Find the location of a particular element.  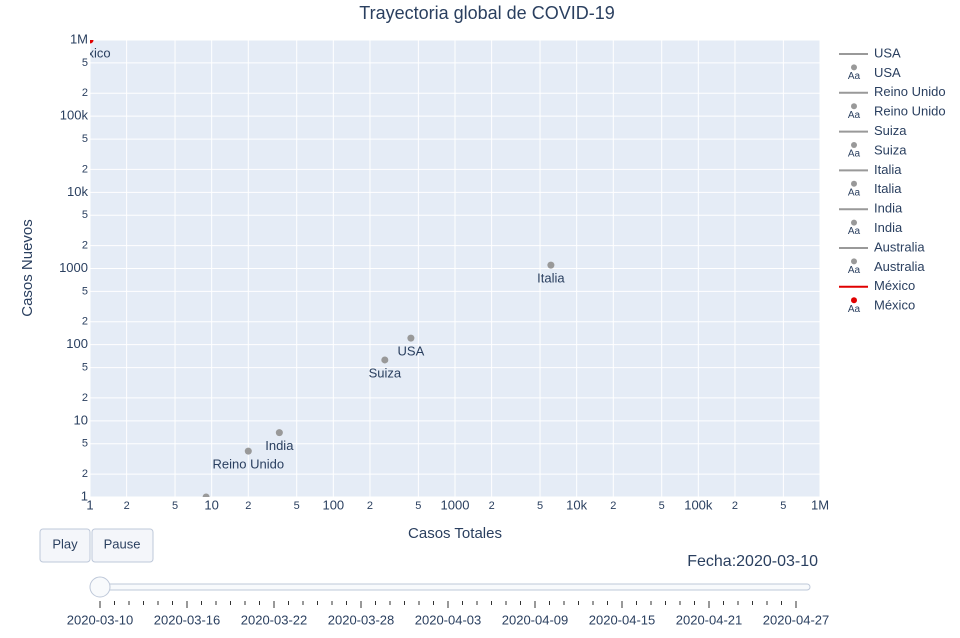

x-tick-label: 10k is located at coordinates (576, 504).